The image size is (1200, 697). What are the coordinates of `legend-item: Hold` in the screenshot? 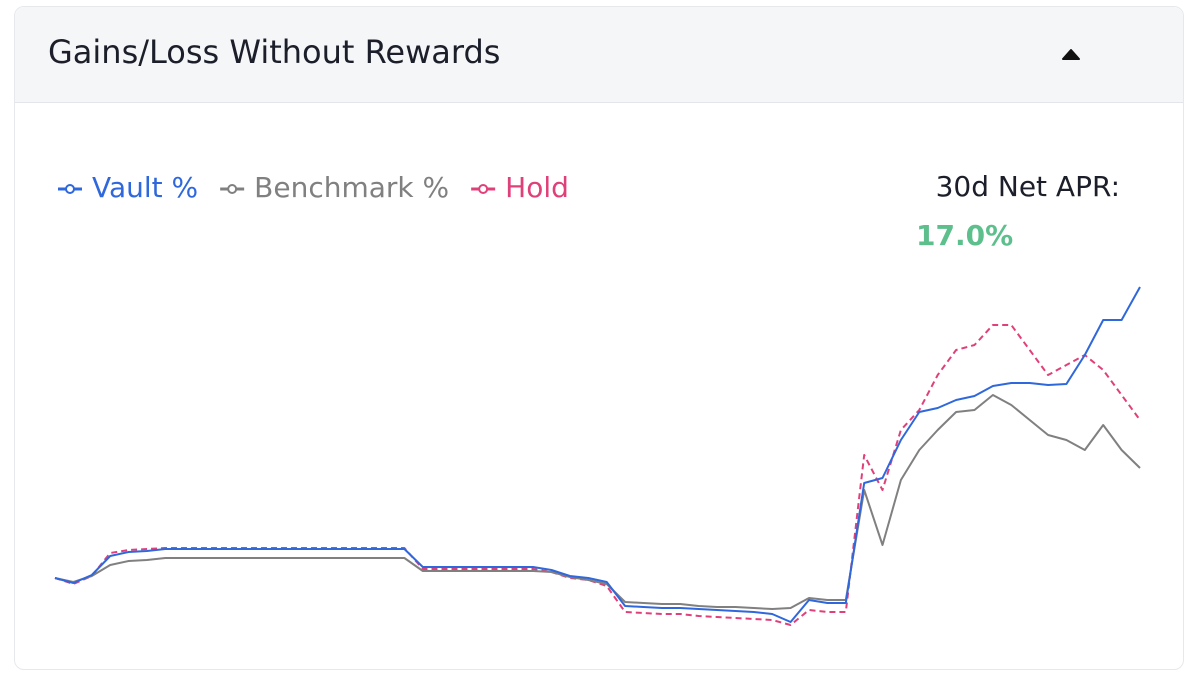 It's located at (520, 187).